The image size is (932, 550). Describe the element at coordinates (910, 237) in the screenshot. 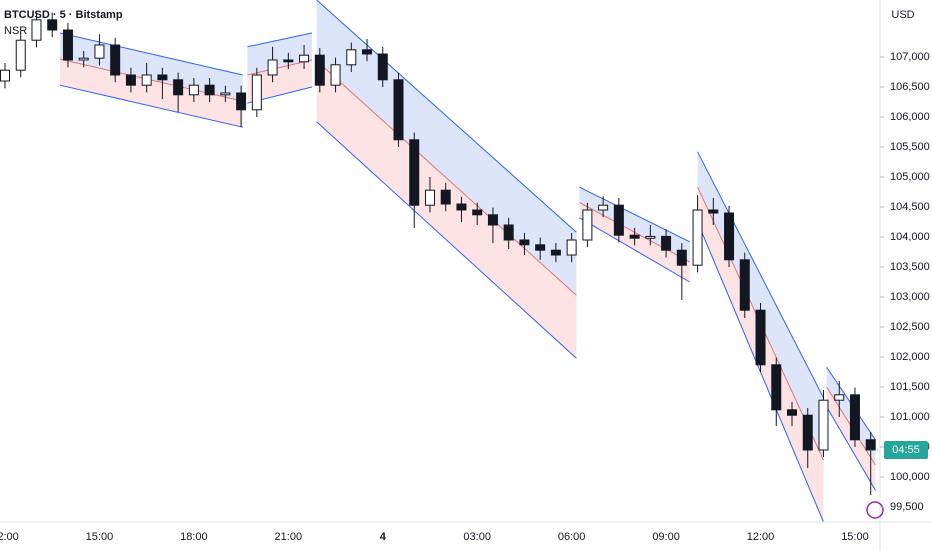

I see `y-tick-label: 104,000` at that location.